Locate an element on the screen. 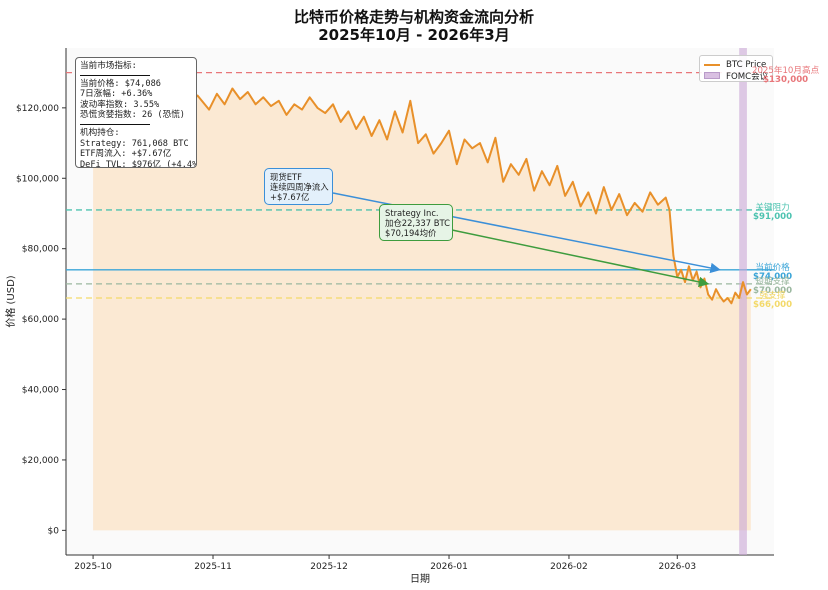 Image resolution: width=828 pixels, height=590 pixels. y-tick-label: $60,000 is located at coordinates (40, 320).